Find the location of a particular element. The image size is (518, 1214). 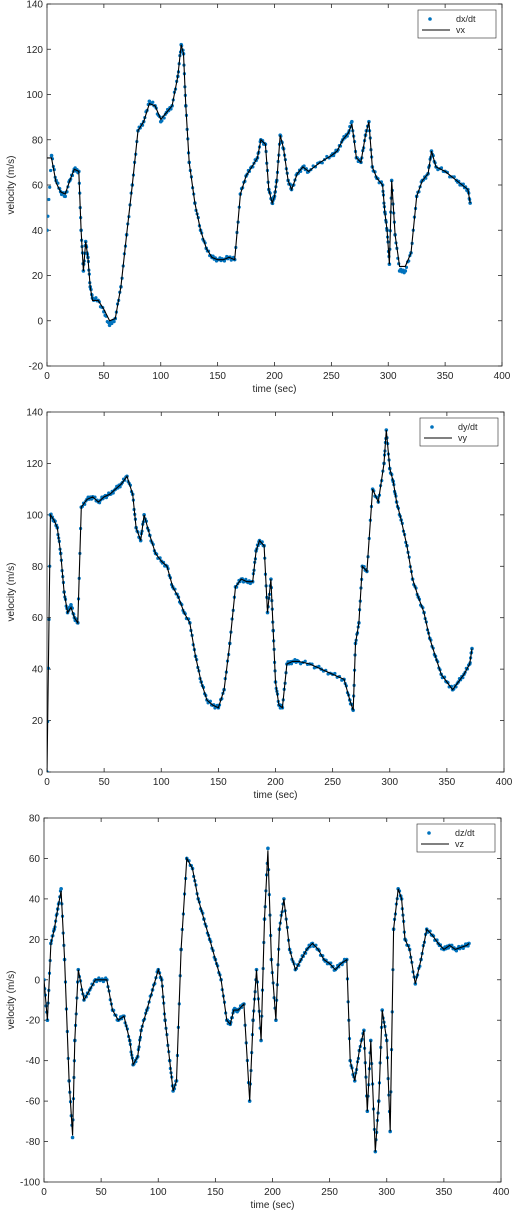

legend-box is located at coordinates (457, 24).